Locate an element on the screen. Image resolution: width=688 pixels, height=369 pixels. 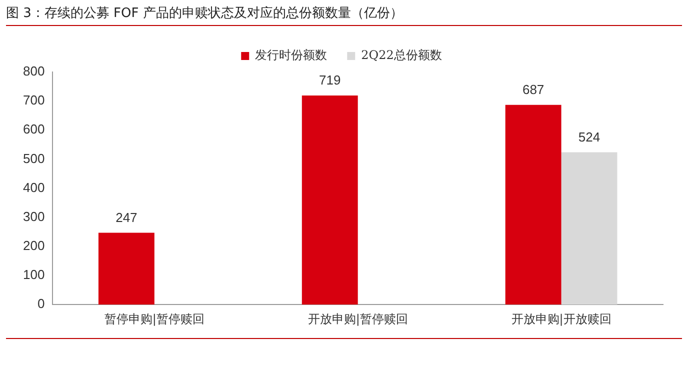
y-tick-label: 400 is located at coordinates (33, 187).